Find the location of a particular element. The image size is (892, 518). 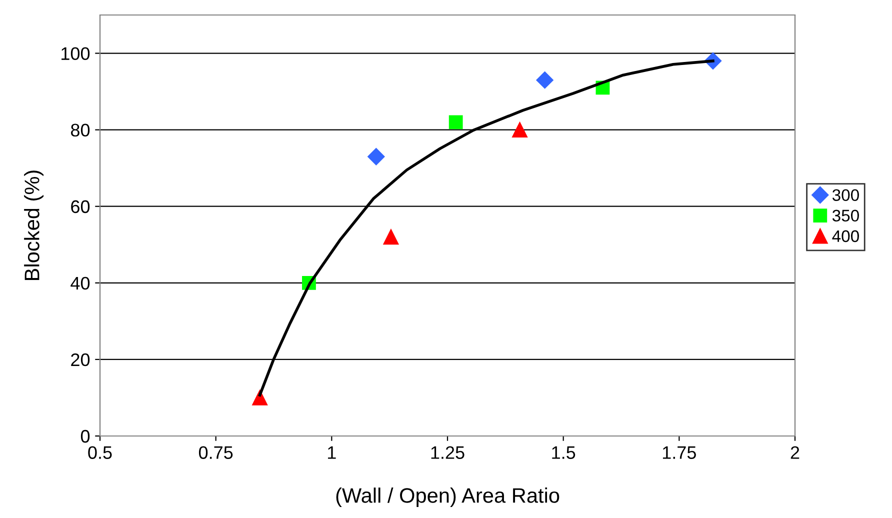

x-axis-title: (Wall / Open) Area Ratio is located at coordinates (448, 497).